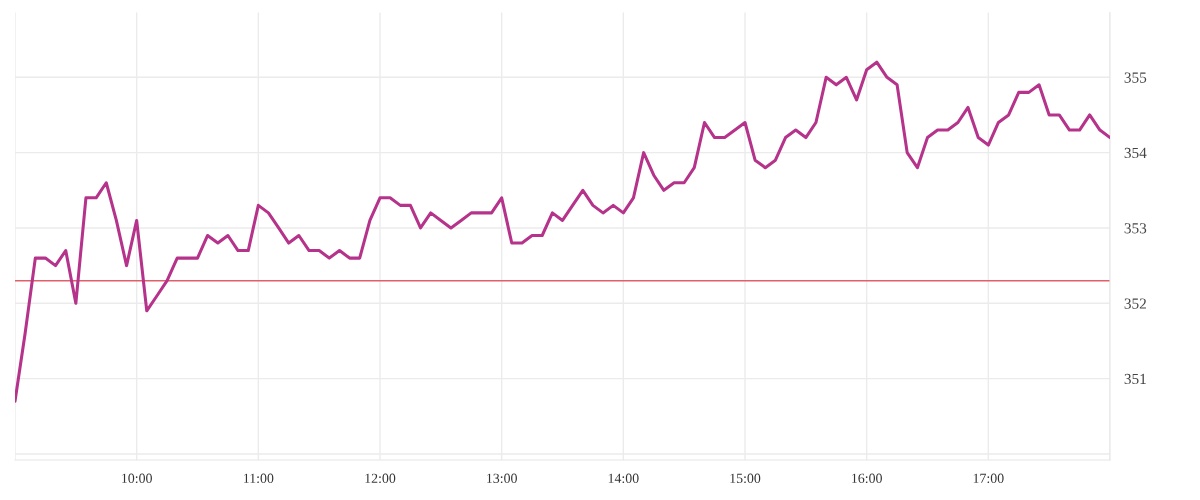  What do you see at coordinates (1135, 153) in the screenshot?
I see `y-tick-label: 354` at bounding box center [1135, 153].